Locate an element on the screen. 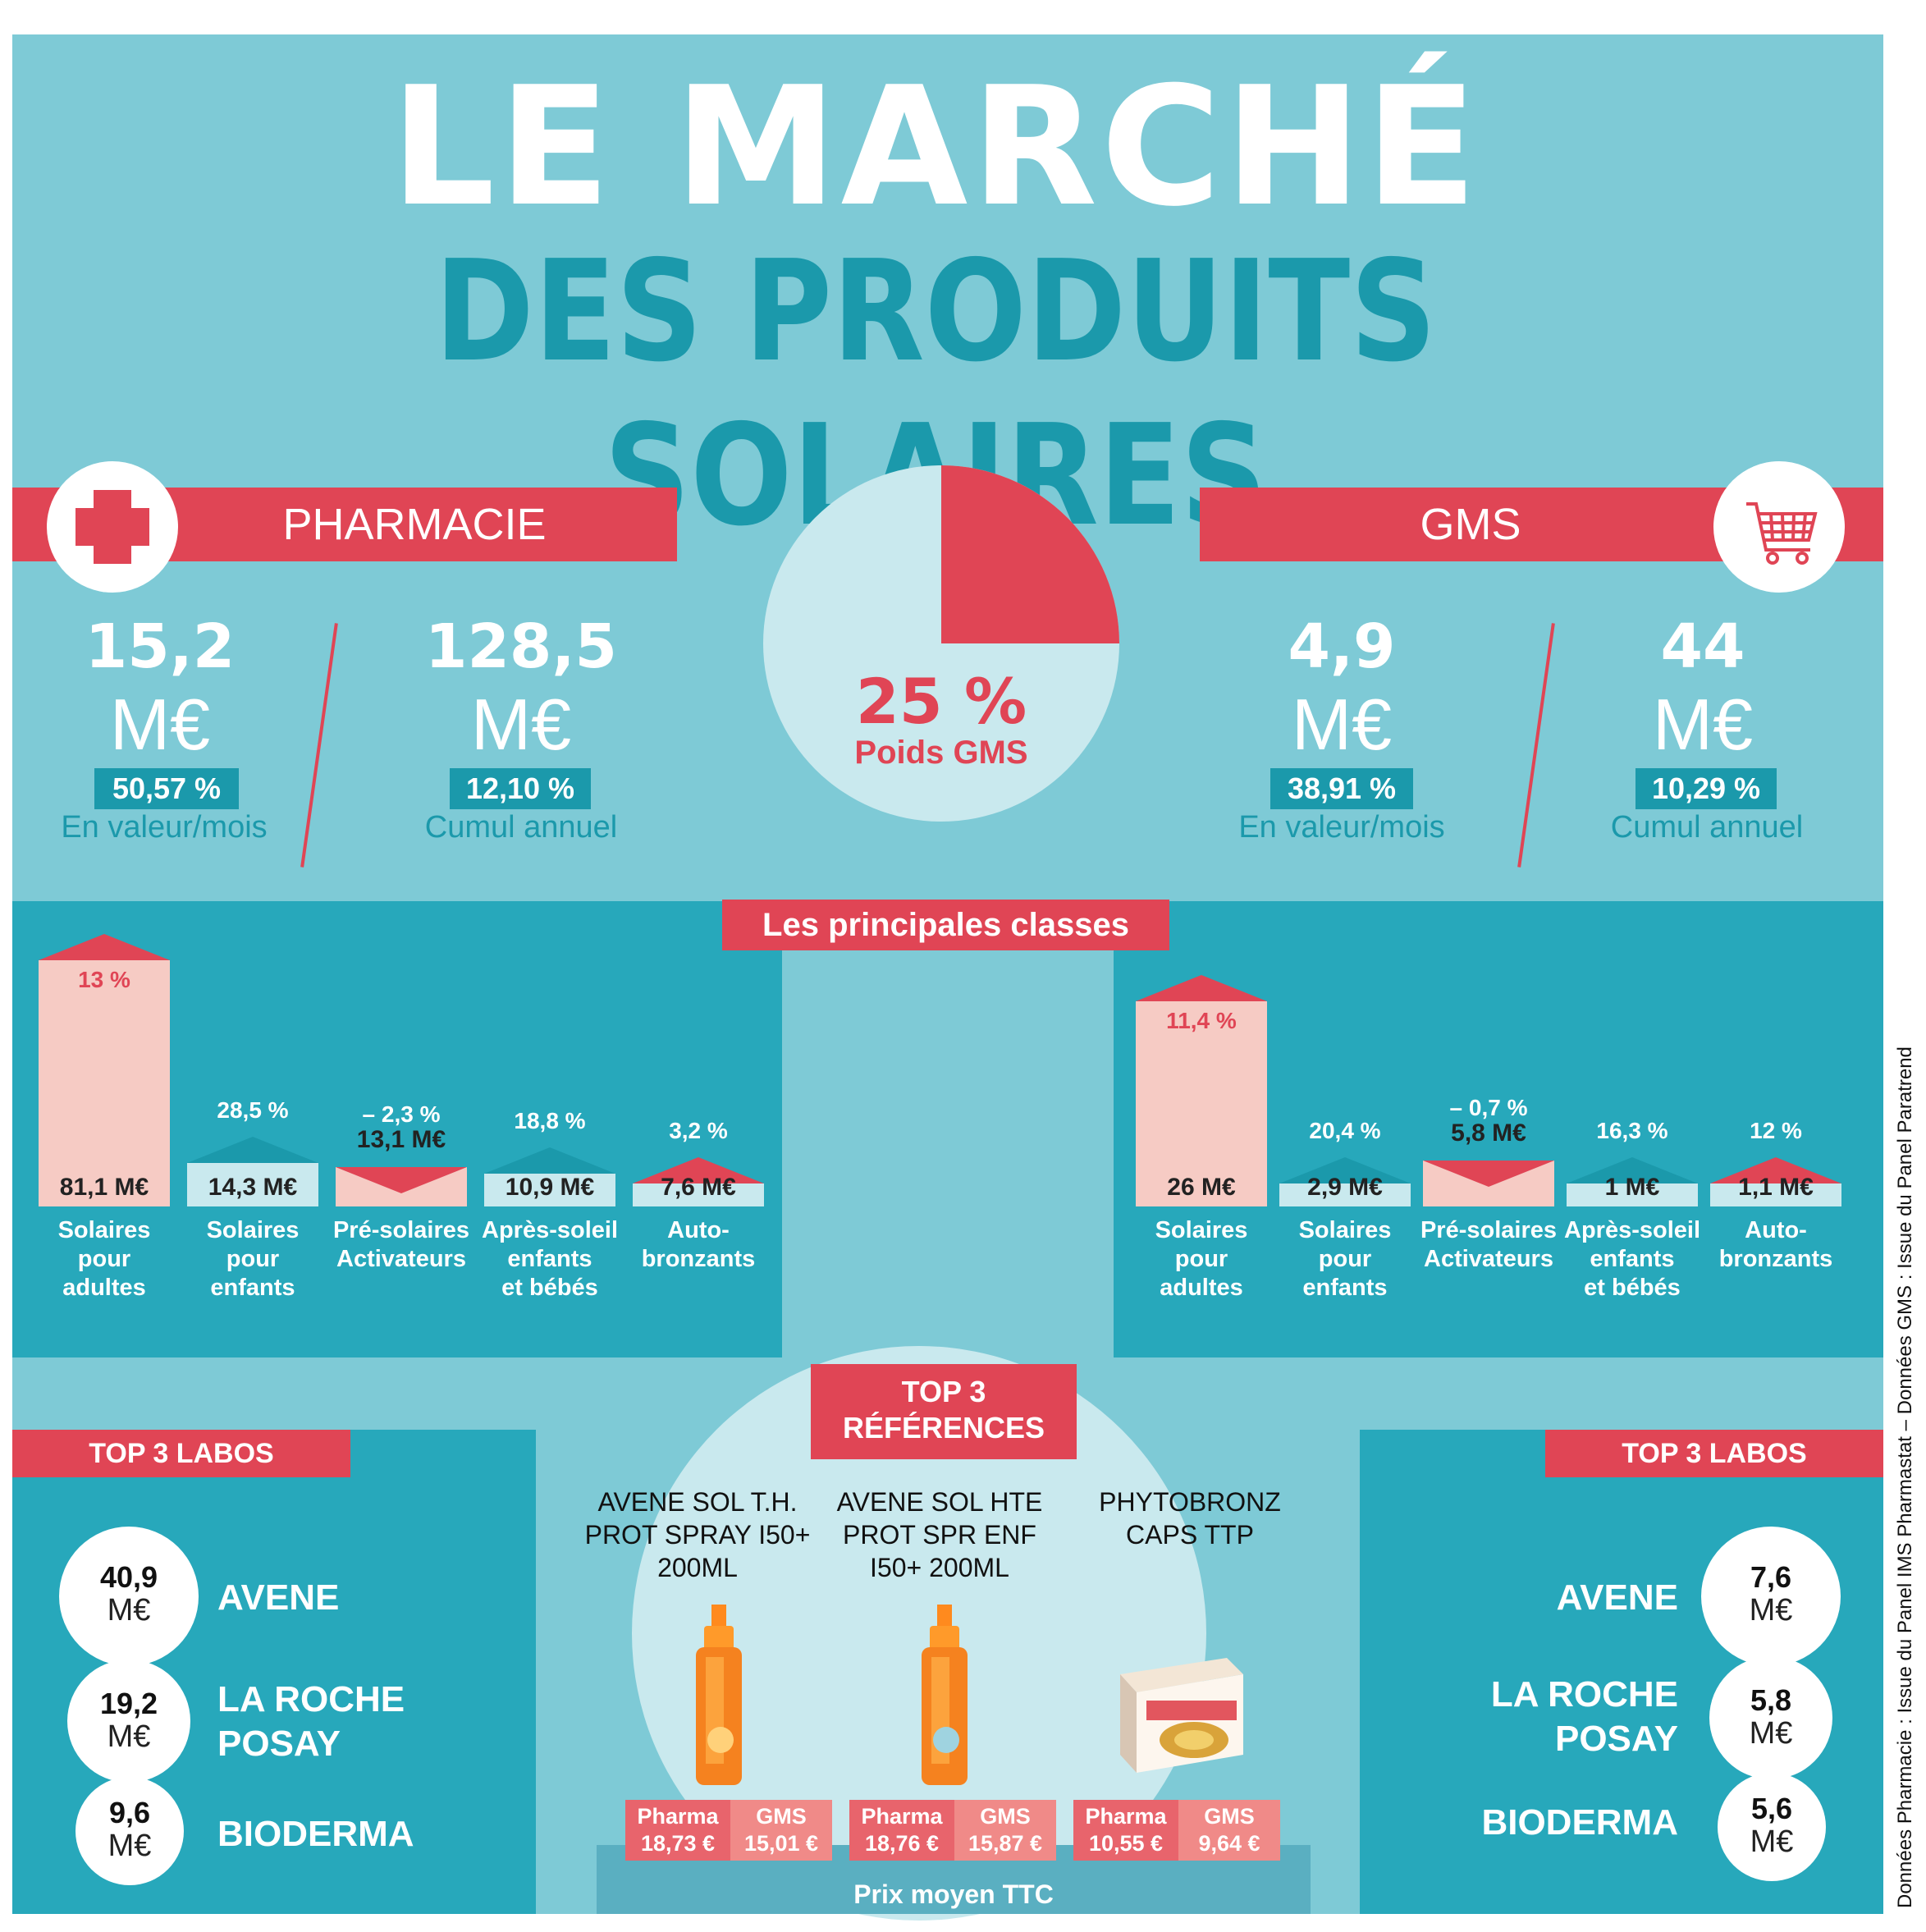 Image resolution: width=1926 pixels, height=1932 pixels. spray-bottle-icon is located at coordinates (945, 1695).